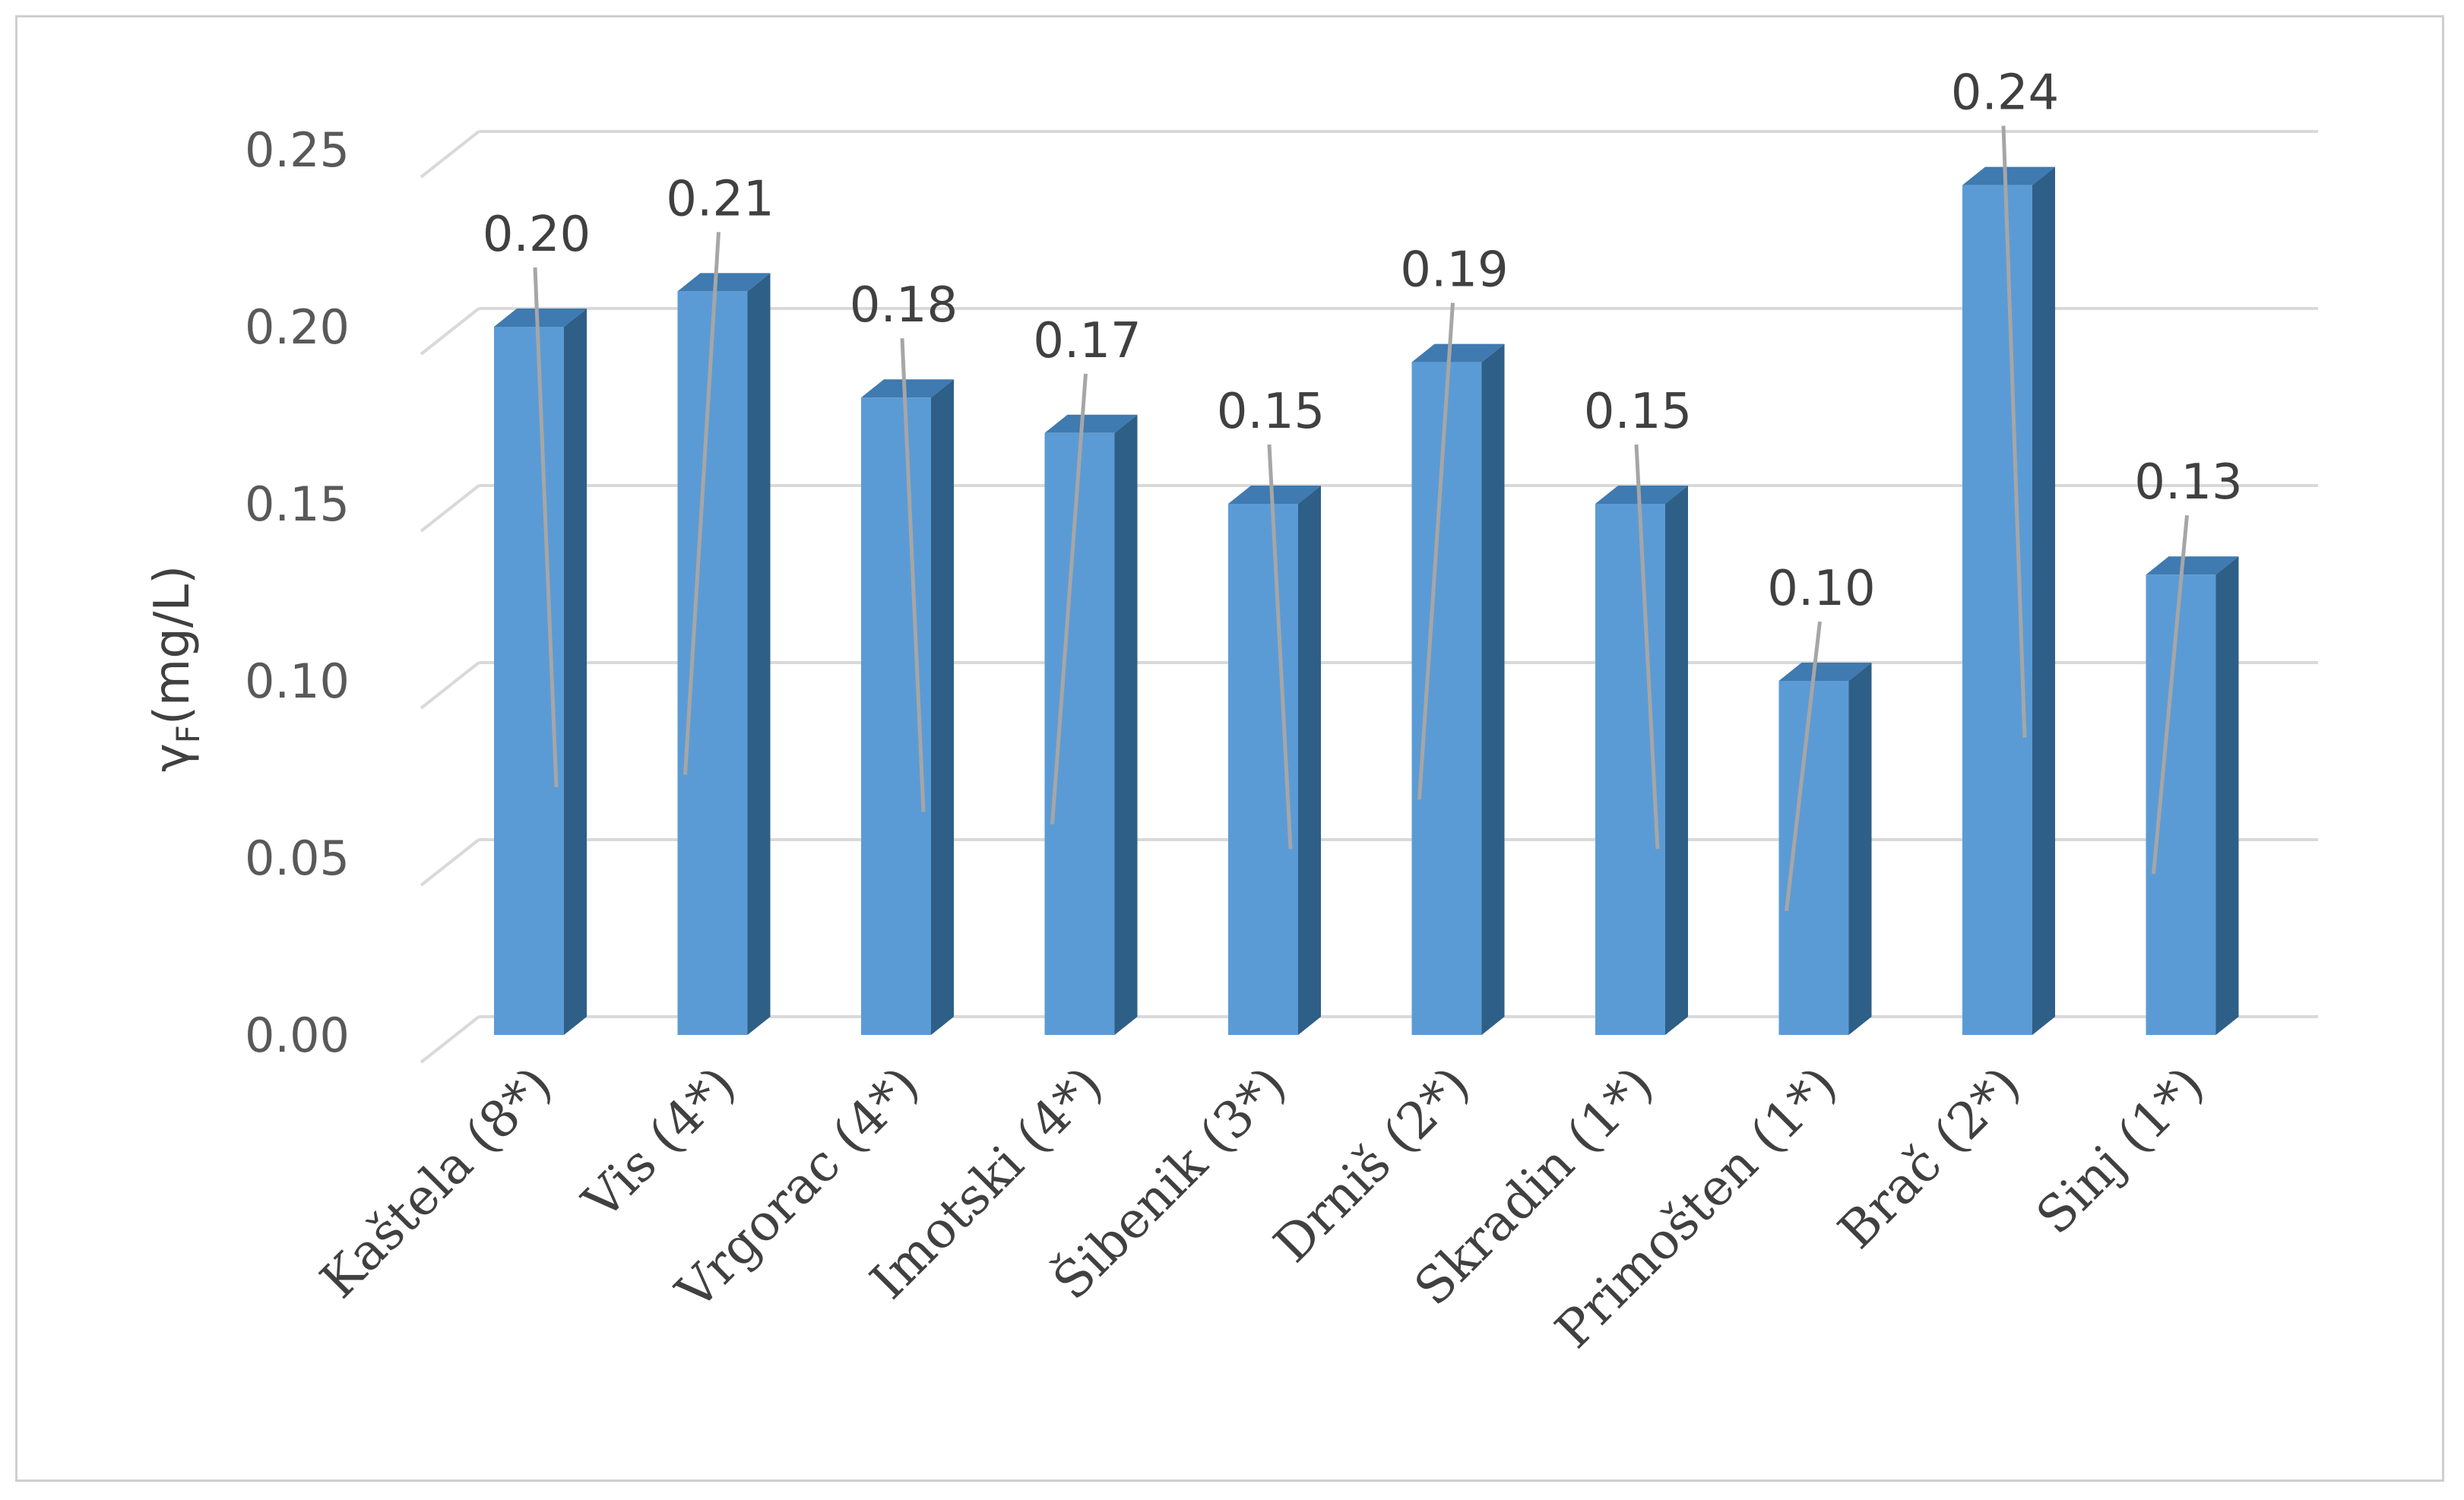  What do you see at coordinates (297, 592) in the screenshot?
I see `y-axis-ticks: 0.00 0.05 0.10 0.15 0.20 0.25` at bounding box center [297, 592].